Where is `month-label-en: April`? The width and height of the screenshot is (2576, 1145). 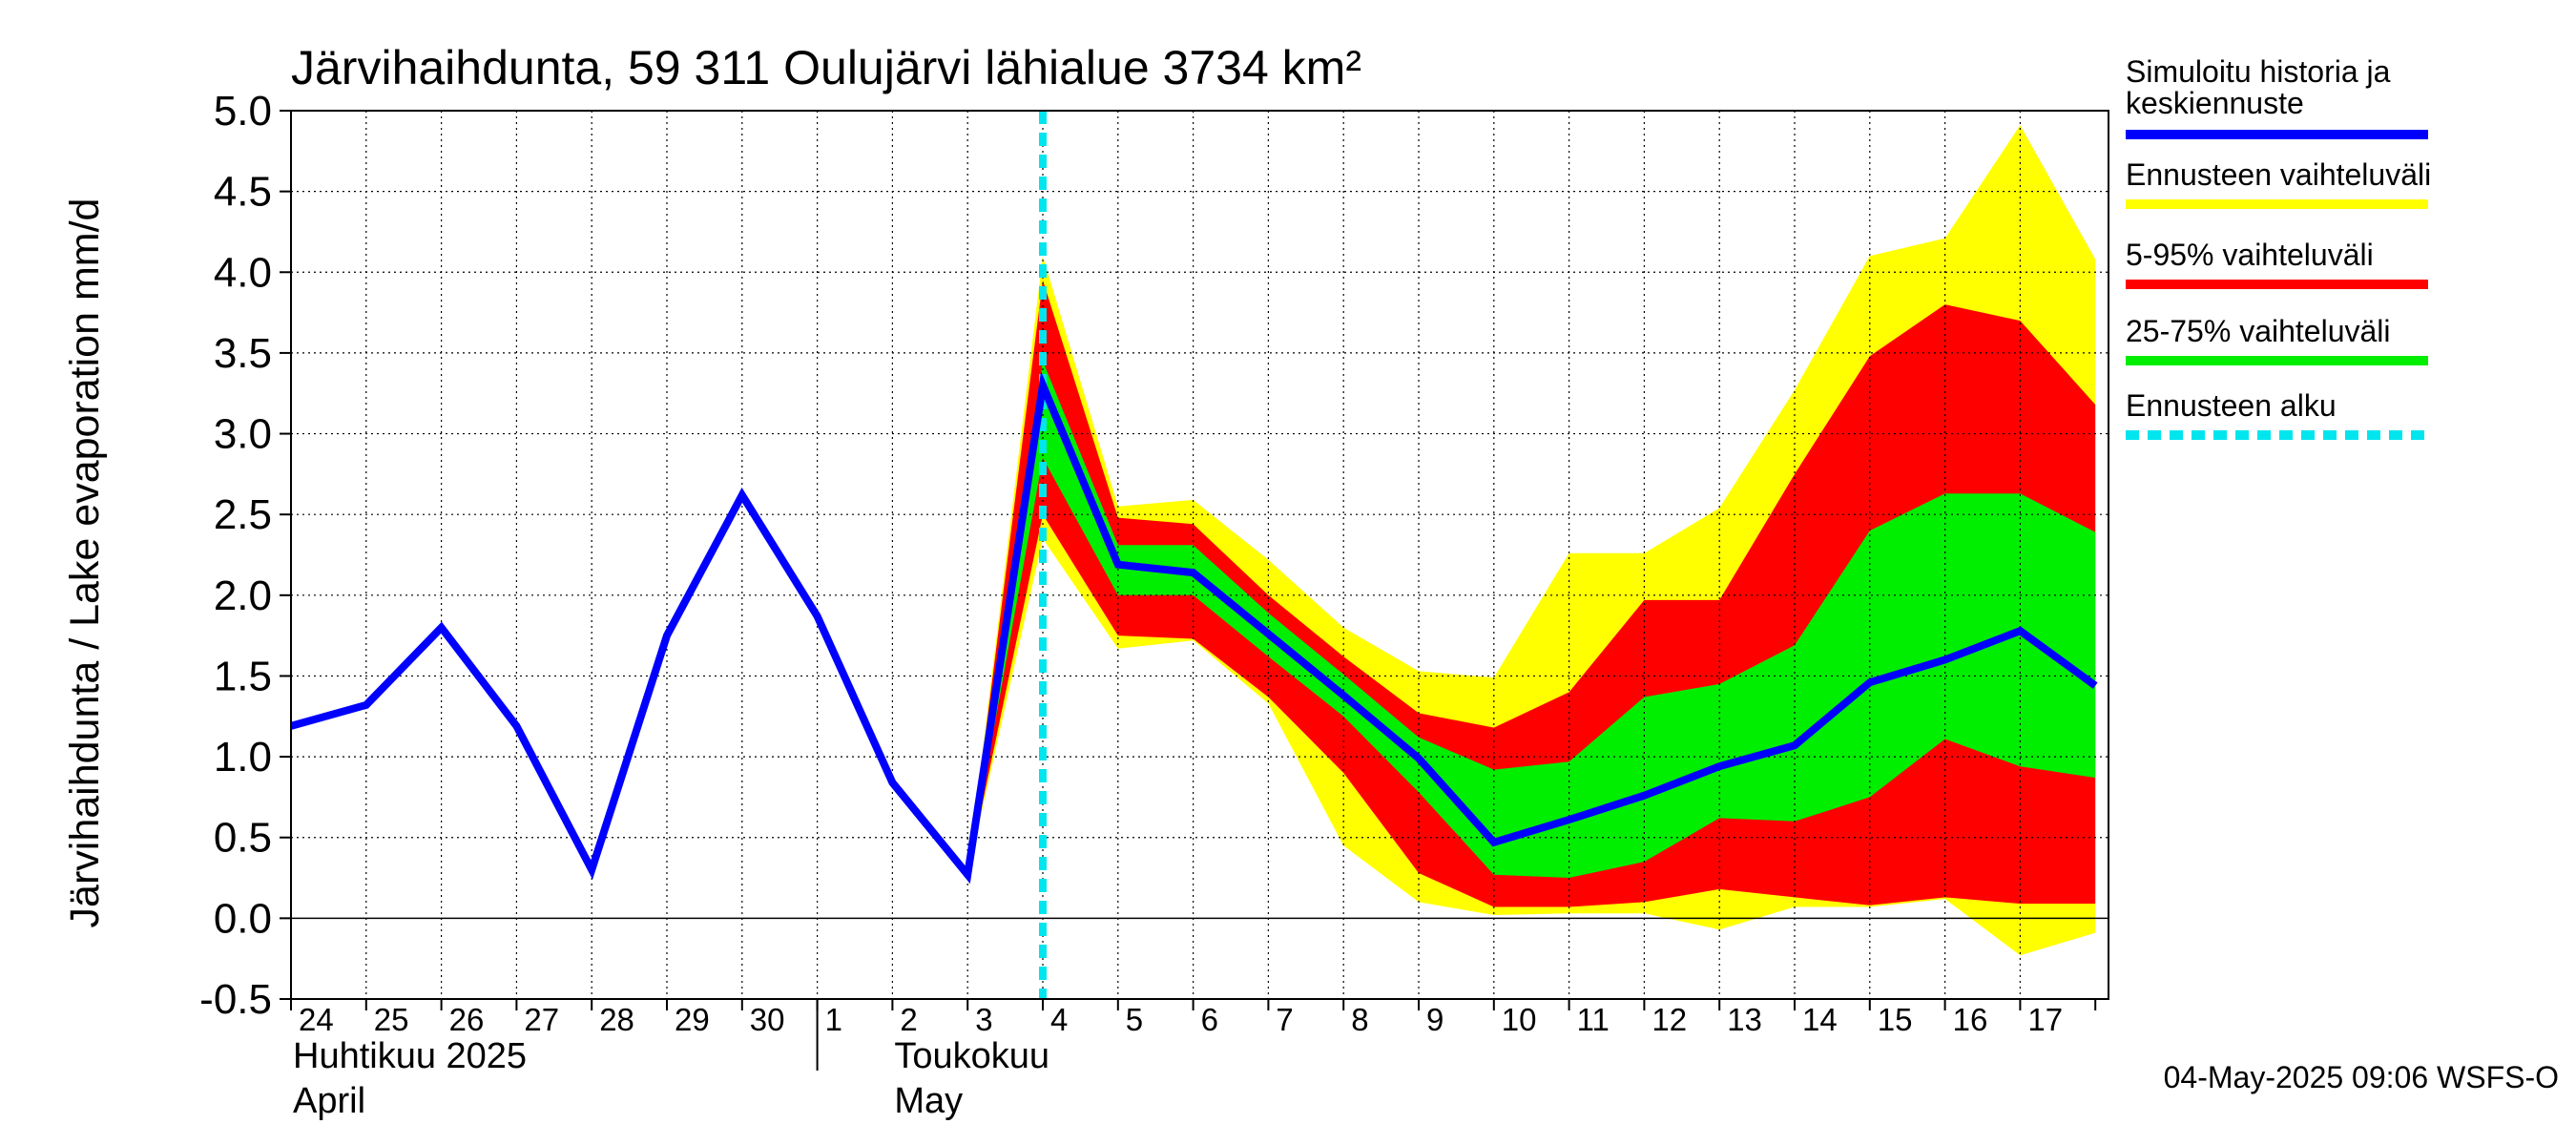
month-label-en: April is located at coordinates (329, 1101).